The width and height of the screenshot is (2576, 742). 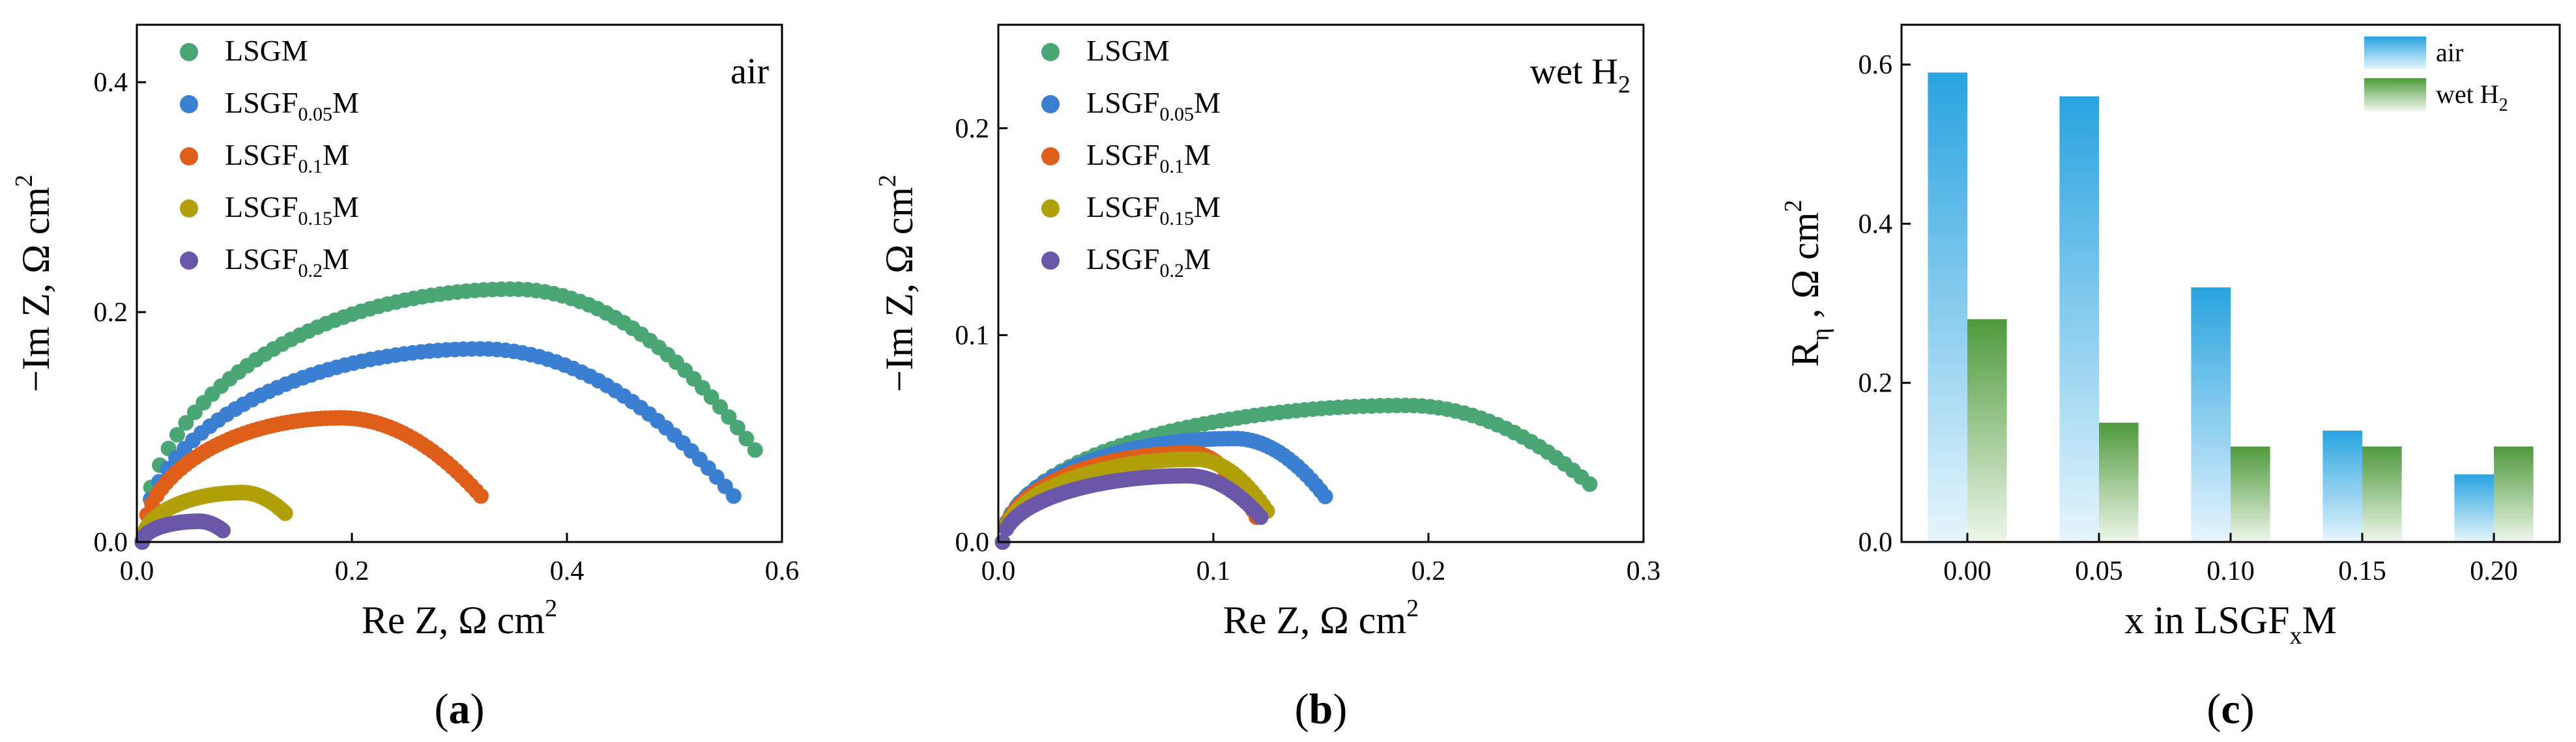 I want to click on x-tick-label: 0.4, so click(x=567, y=571).